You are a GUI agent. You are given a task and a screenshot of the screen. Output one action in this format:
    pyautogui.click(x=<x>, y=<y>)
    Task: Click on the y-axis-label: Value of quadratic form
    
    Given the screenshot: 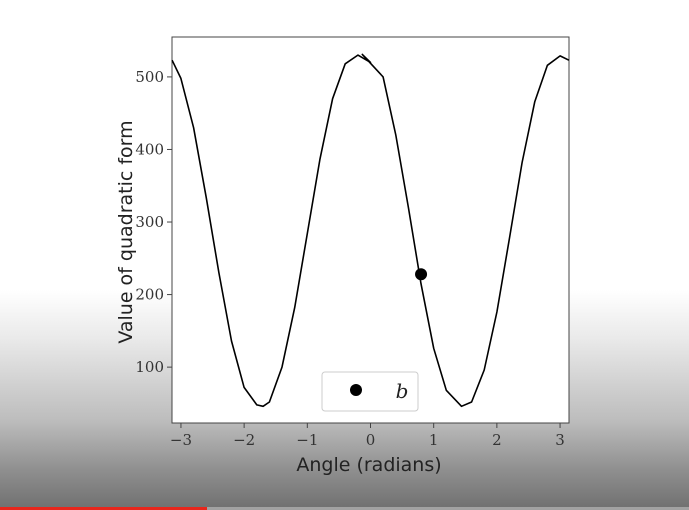 What is the action you would take?
    pyautogui.click(x=126, y=231)
    